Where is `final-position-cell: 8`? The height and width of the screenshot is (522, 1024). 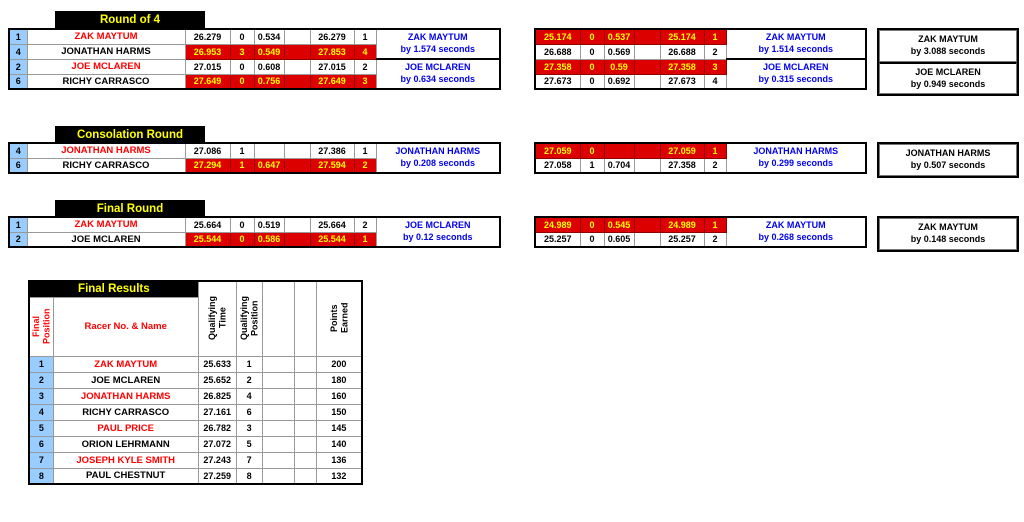
final-position-cell: 8 is located at coordinates (41, 476).